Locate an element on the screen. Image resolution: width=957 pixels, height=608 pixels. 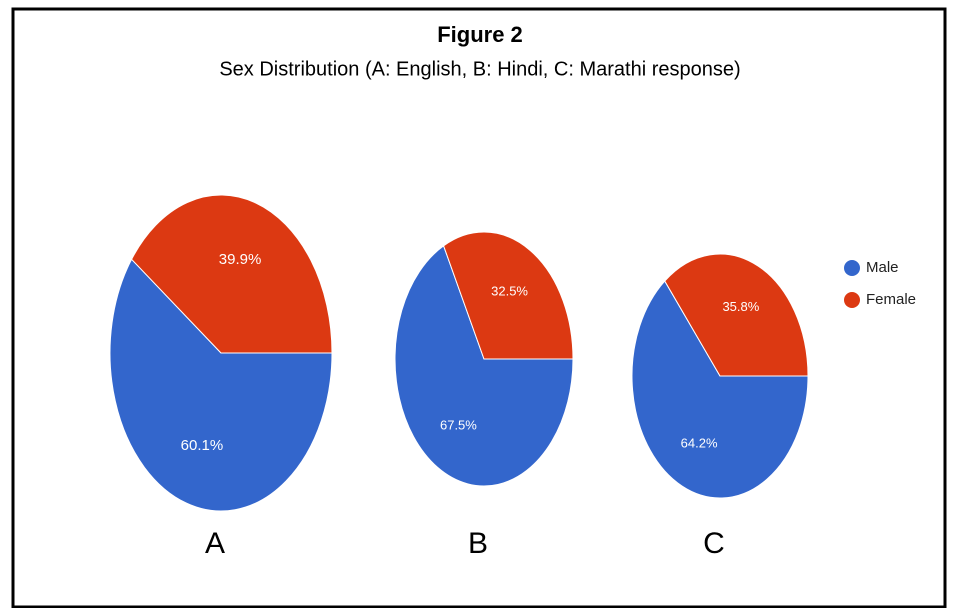
pie-label: A is located at coordinates (215, 543).